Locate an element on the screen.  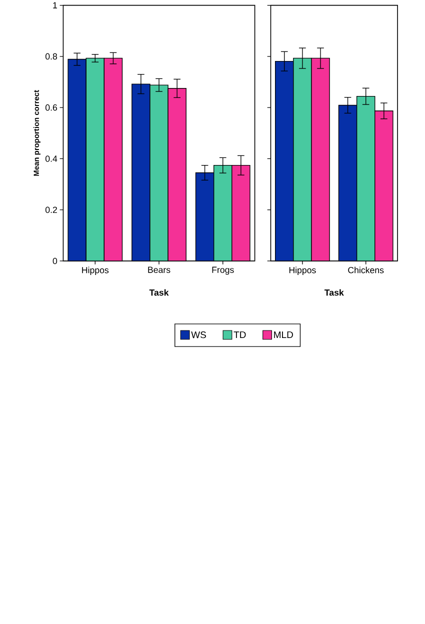
legend-label: TD is located at coordinates (240, 334).